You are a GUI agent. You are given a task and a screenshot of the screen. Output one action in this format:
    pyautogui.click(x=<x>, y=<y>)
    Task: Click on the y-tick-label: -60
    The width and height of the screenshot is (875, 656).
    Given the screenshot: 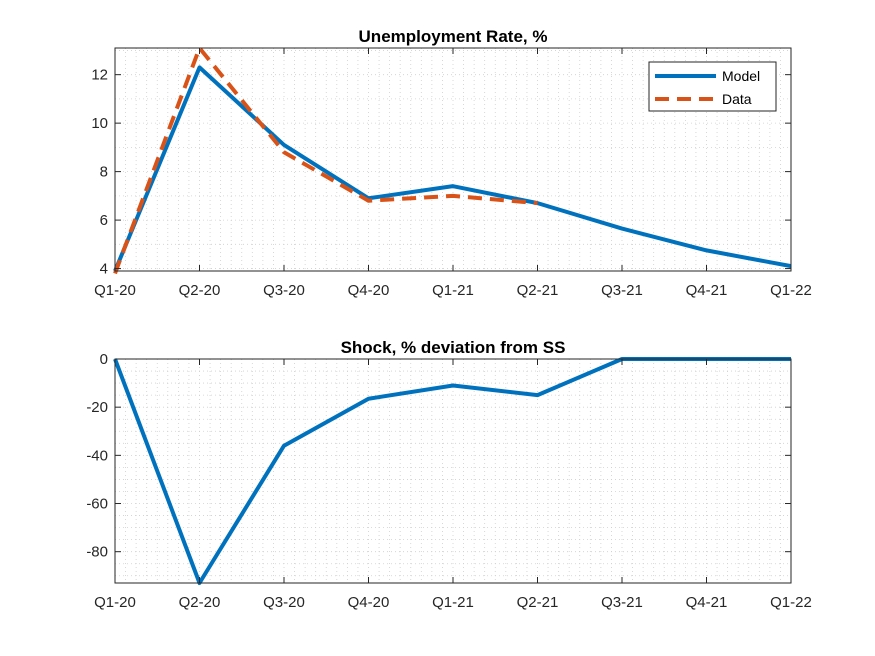 What is the action you would take?
    pyautogui.click(x=97, y=504)
    